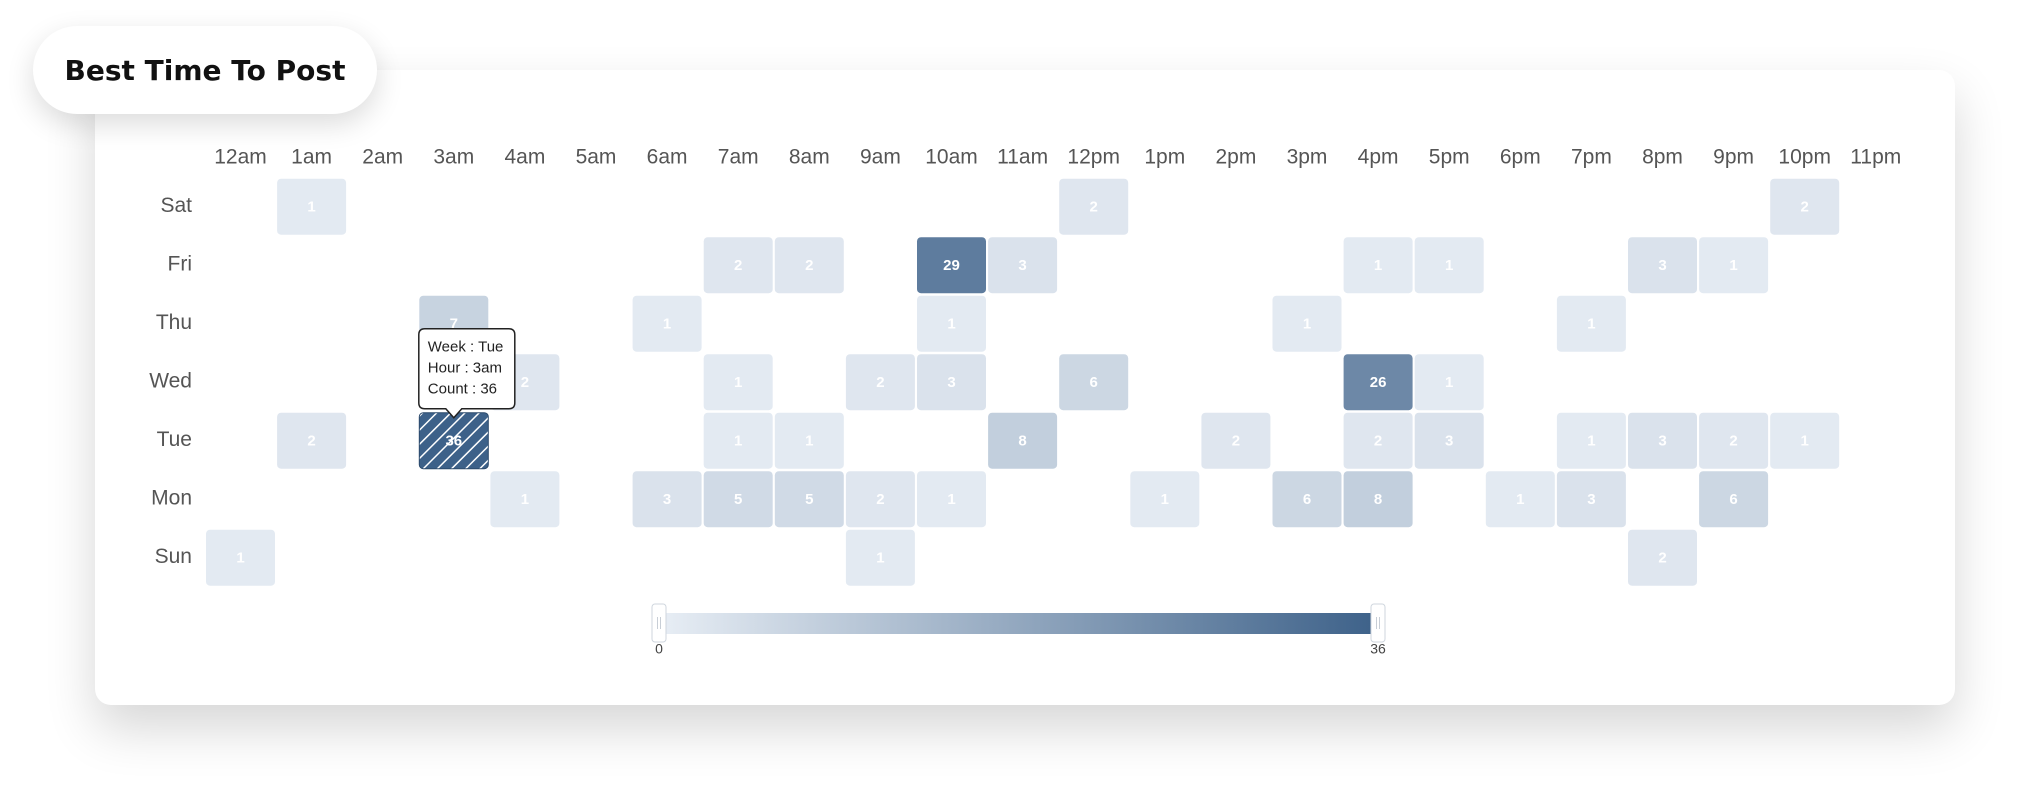 This screenshot has width=2038, height=801. What do you see at coordinates (1520, 157) in the screenshot?
I see `hour-label: 6pm` at bounding box center [1520, 157].